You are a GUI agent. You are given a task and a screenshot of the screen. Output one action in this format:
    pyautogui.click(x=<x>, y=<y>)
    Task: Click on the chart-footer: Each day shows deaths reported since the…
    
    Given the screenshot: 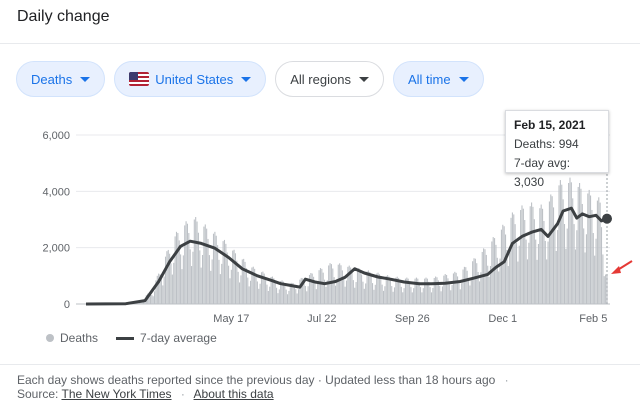 What is the action you would take?
    pyautogui.click(x=320, y=382)
    